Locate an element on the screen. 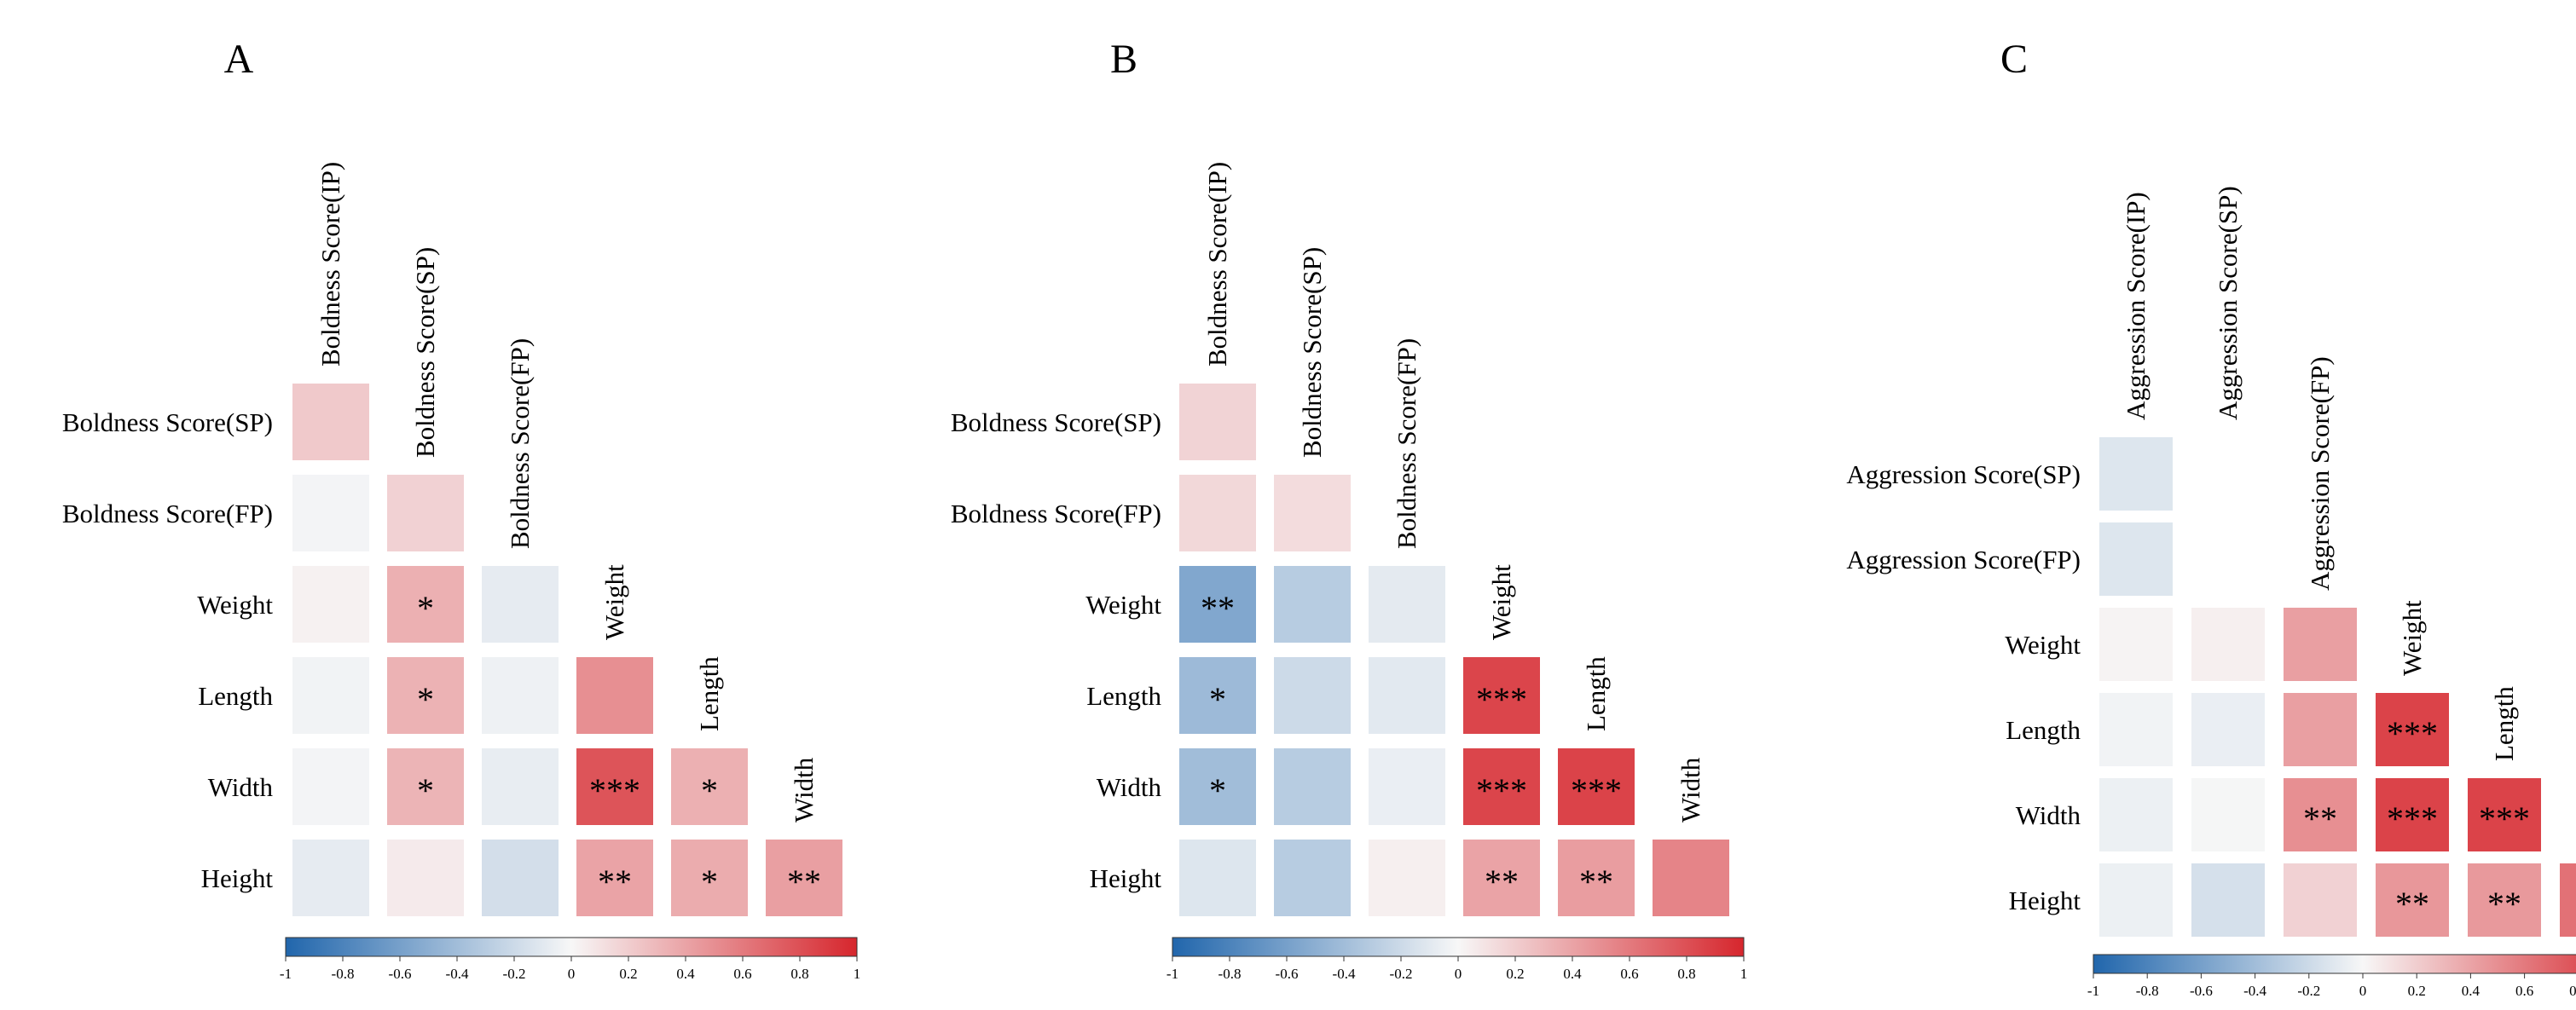 This screenshot has height=1010, width=2576. scale-tick-label: 0 is located at coordinates (1458, 974).